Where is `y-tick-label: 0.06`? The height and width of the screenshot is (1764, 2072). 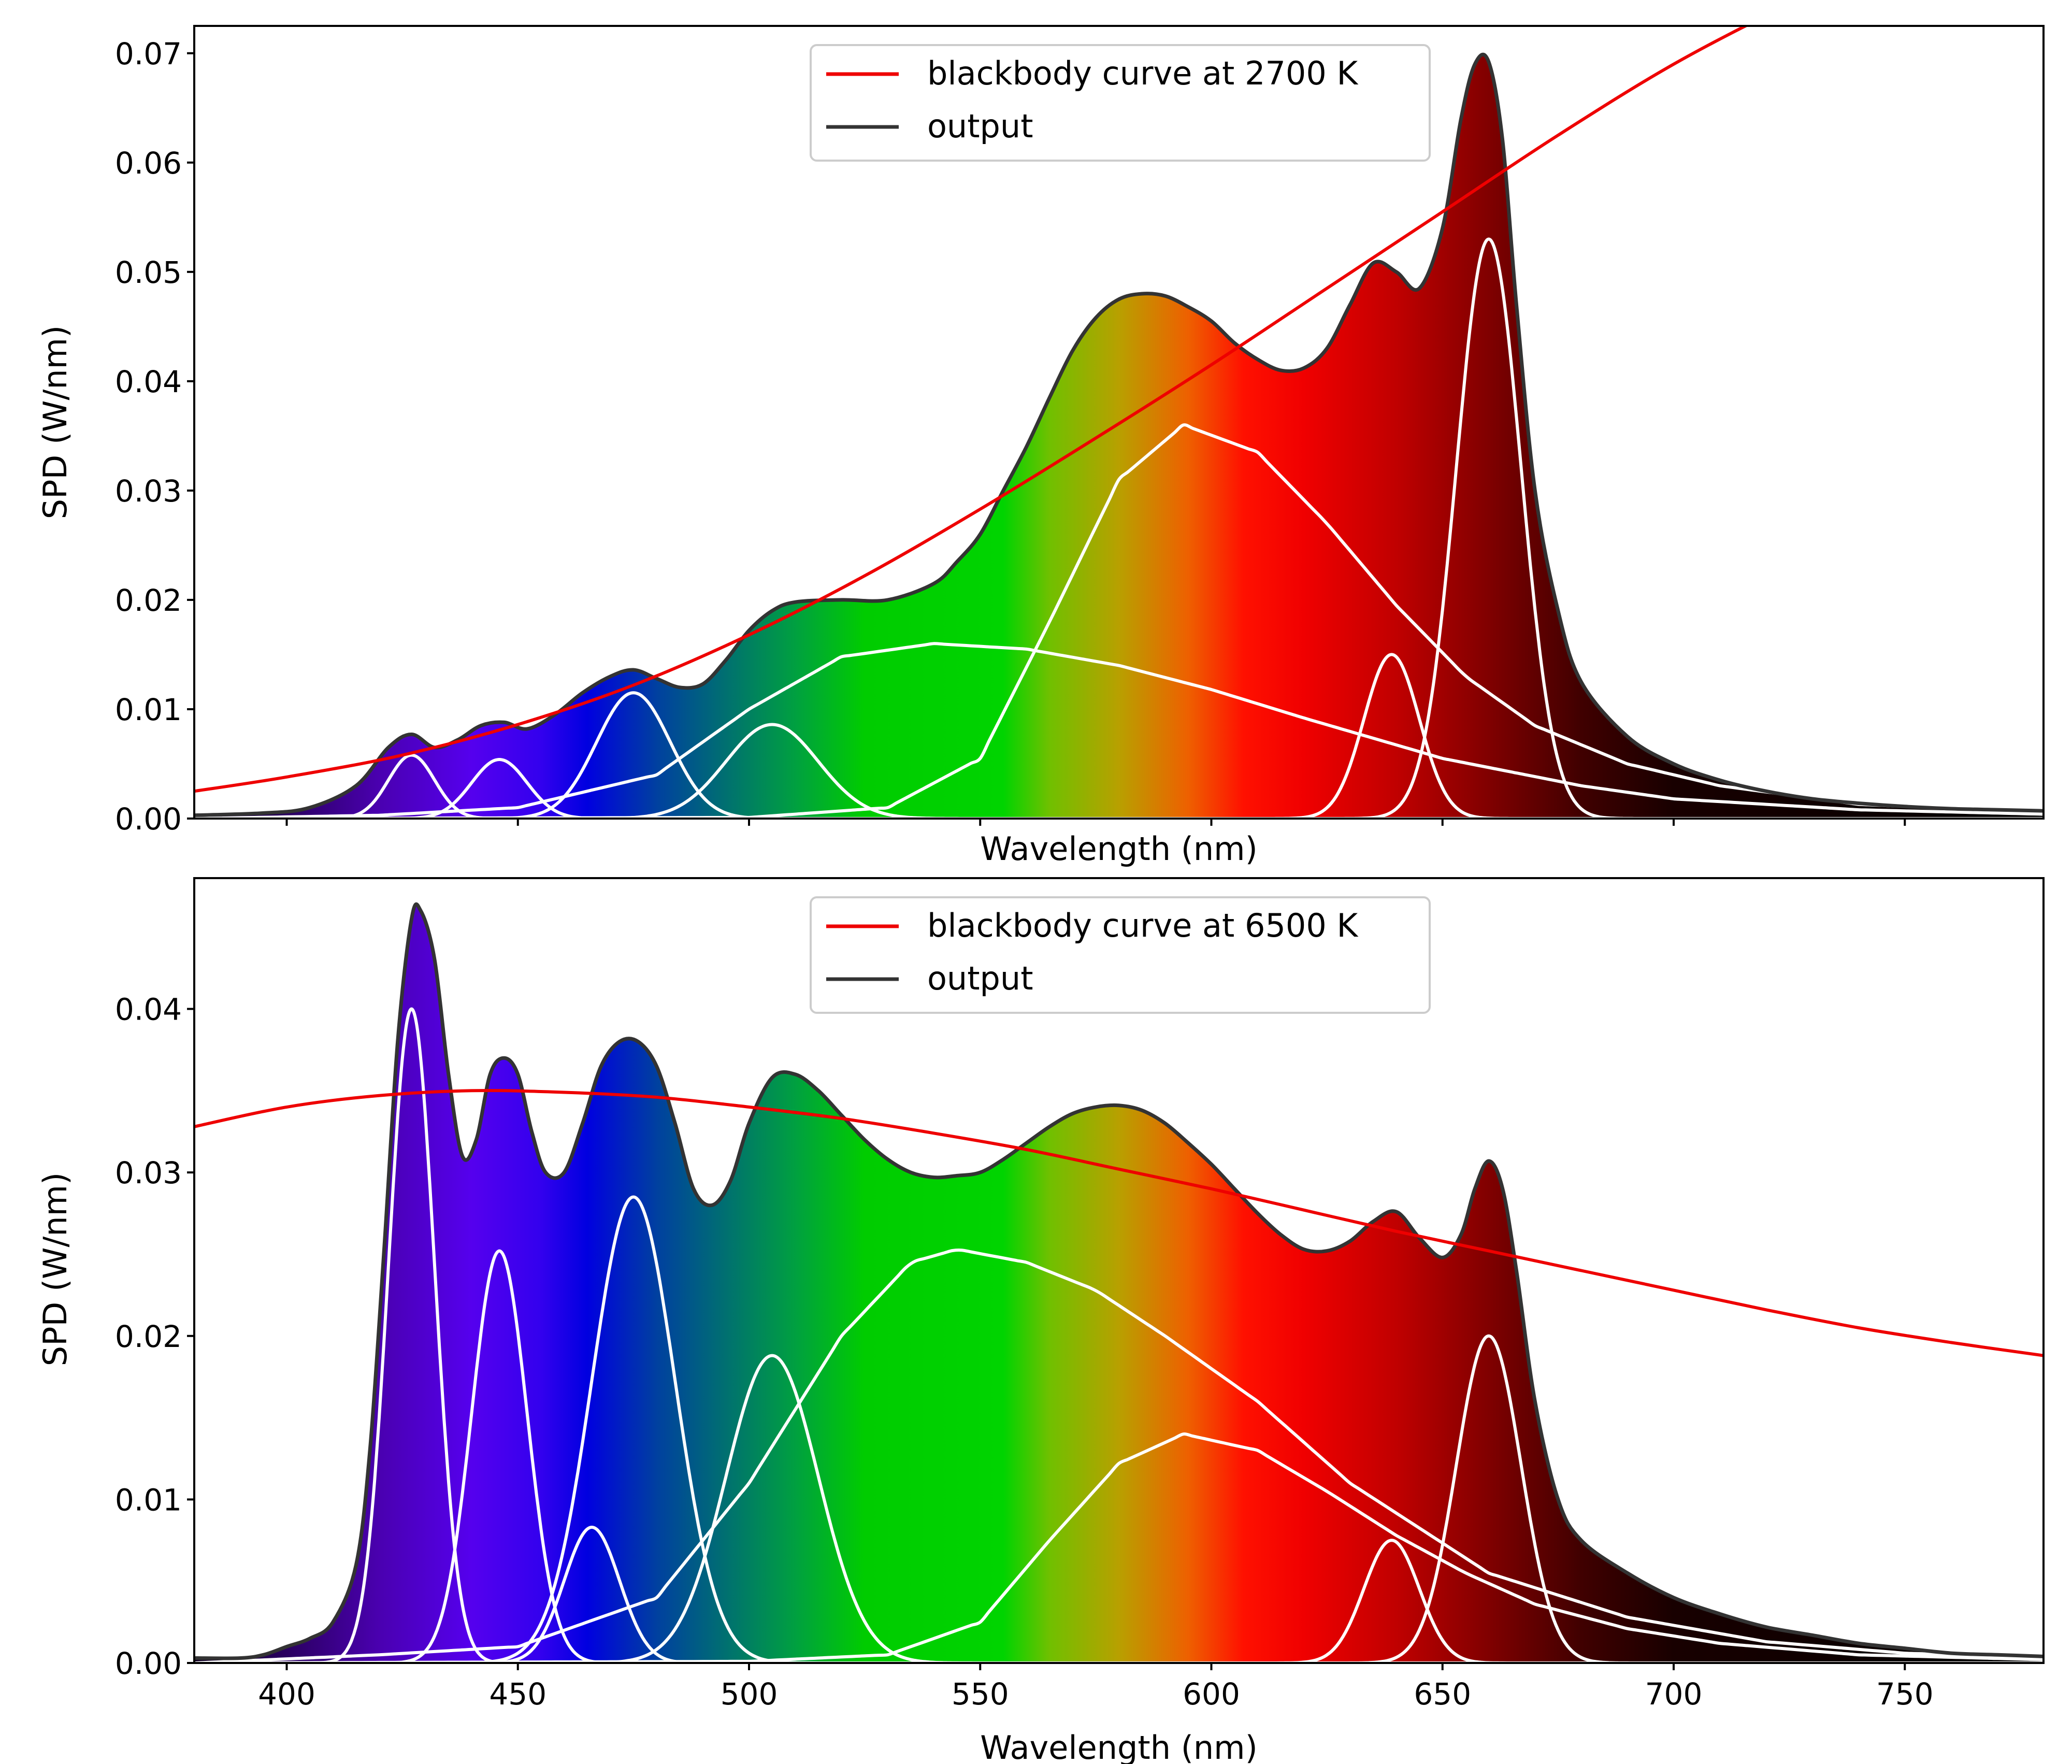
y-tick-label: 0.06 is located at coordinates (148, 163).